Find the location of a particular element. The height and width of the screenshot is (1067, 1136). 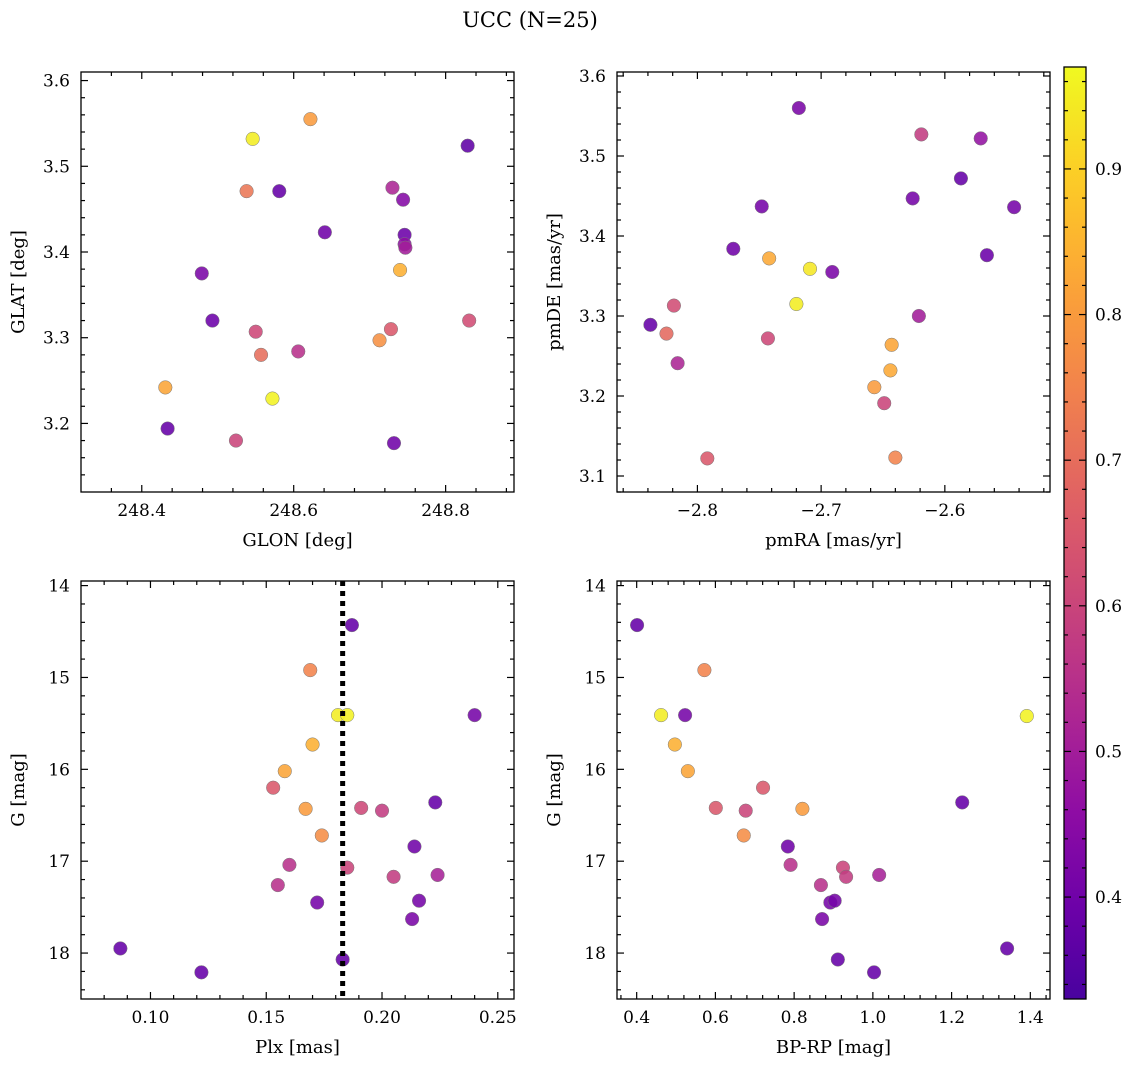

x-tick-label: −2.7 is located at coordinates (820, 511).